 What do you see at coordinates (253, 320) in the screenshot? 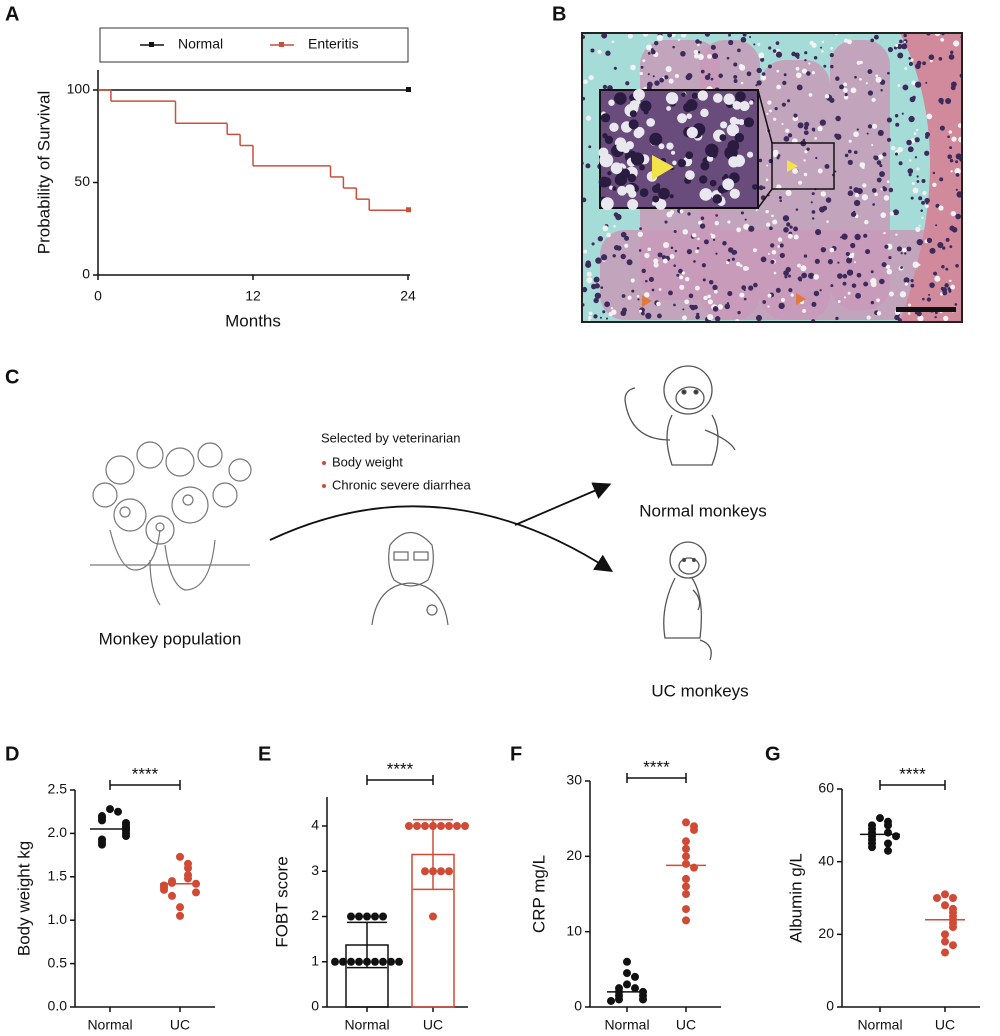
I see `x-axis-label: Months` at bounding box center [253, 320].